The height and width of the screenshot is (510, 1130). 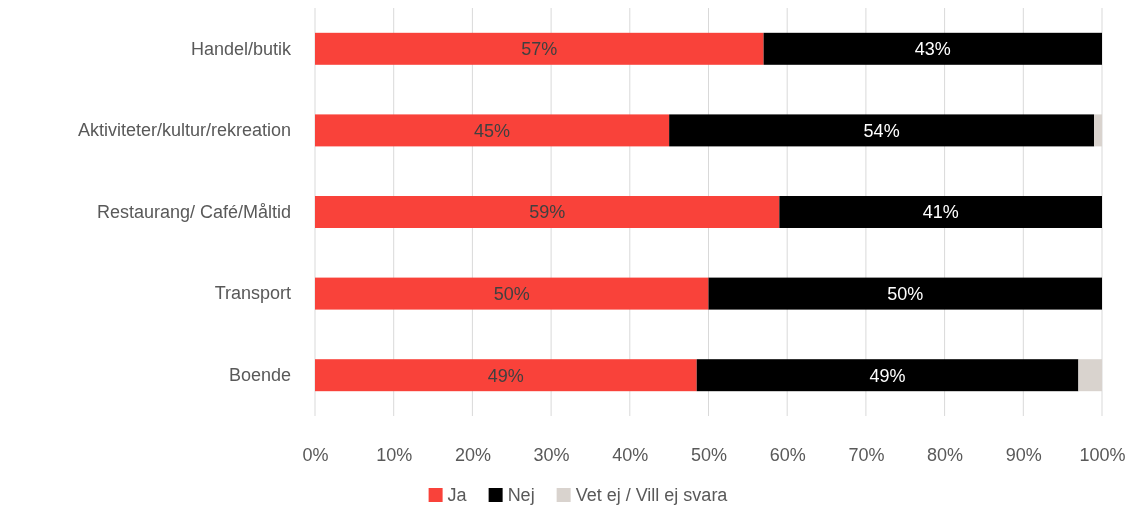 What do you see at coordinates (521, 495) in the screenshot?
I see `legend-label: Nej` at bounding box center [521, 495].